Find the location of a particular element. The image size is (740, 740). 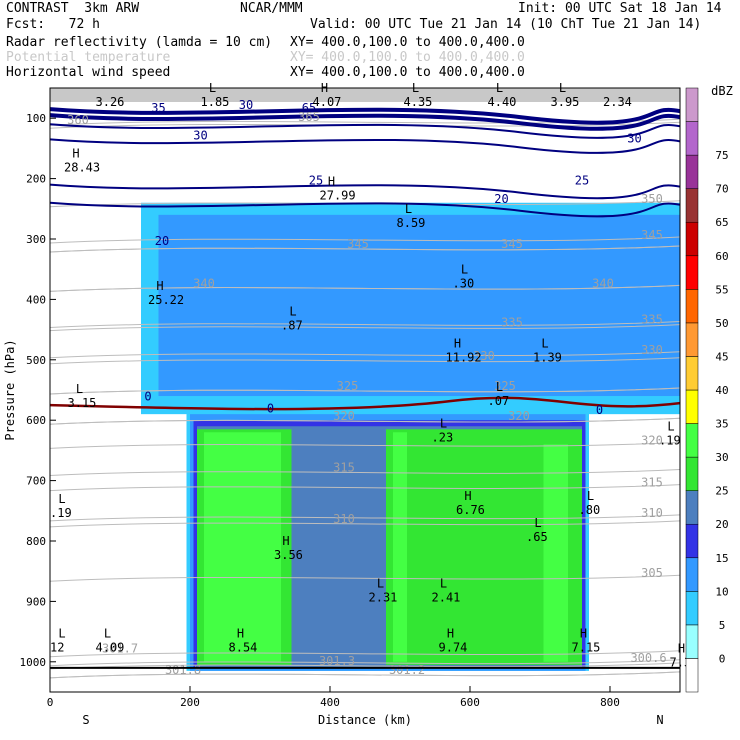

field-1-xy: XY= 400.0,100.0 to 400.0,400.0 is located at coordinates (407, 42).